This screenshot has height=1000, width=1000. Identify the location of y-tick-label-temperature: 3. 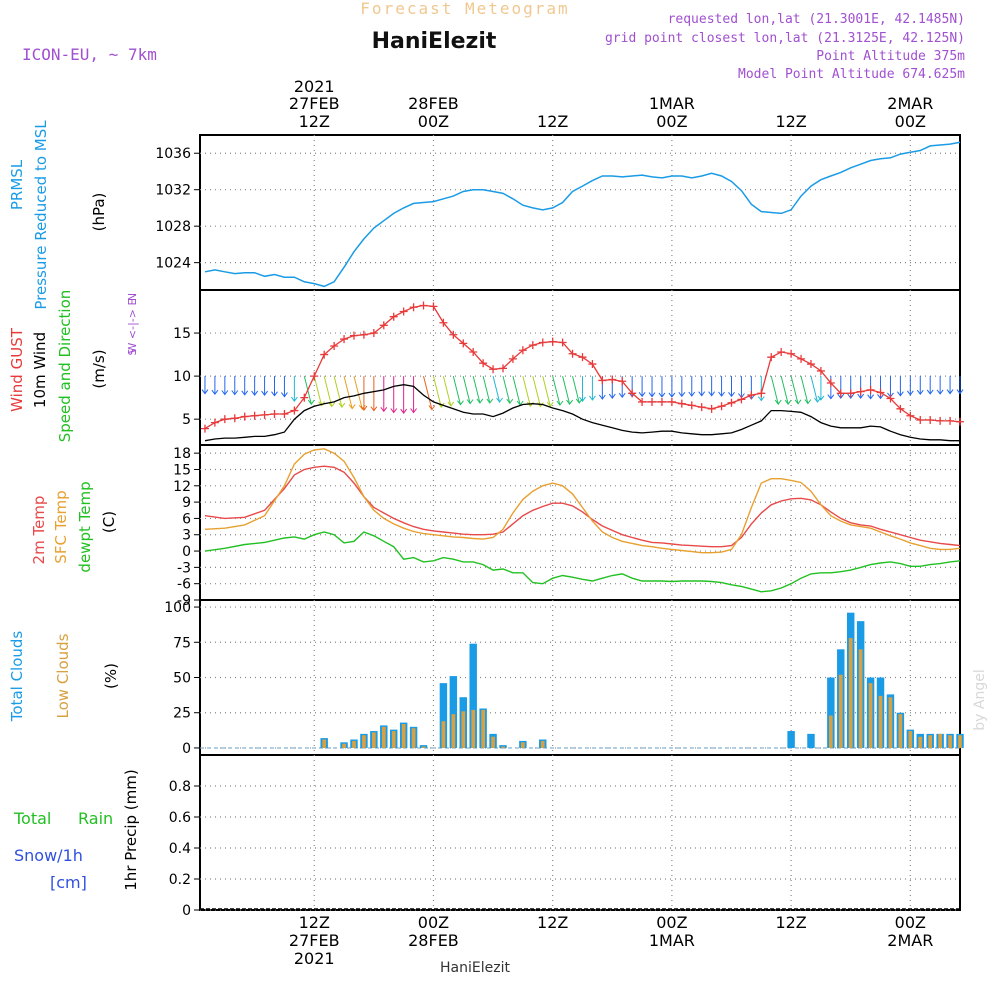
(186, 536).